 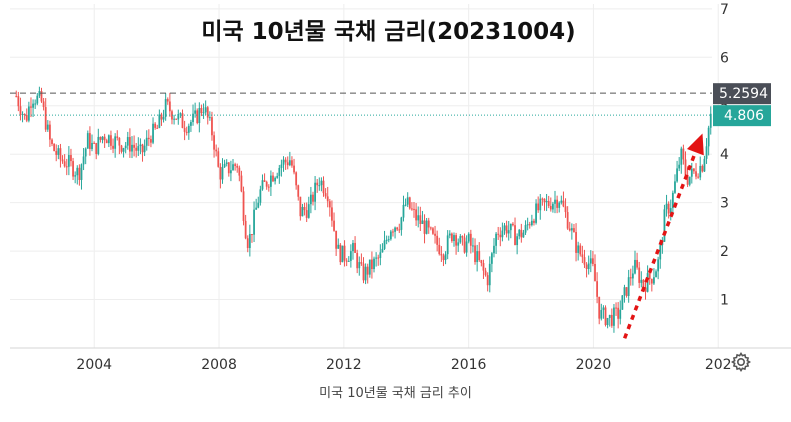 I want to click on gear-icon, so click(x=741, y=362).